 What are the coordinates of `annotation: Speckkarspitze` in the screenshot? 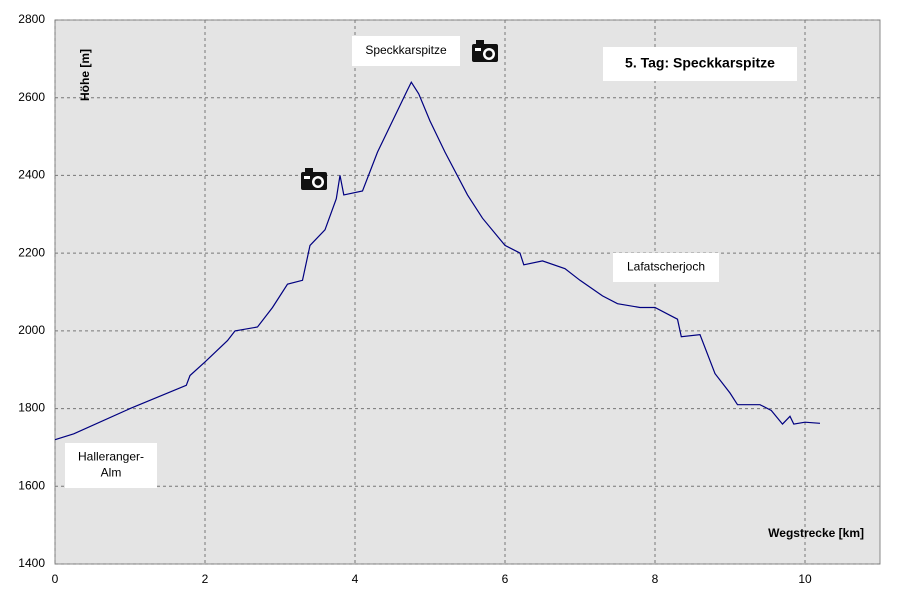 It's located at (406, 50).